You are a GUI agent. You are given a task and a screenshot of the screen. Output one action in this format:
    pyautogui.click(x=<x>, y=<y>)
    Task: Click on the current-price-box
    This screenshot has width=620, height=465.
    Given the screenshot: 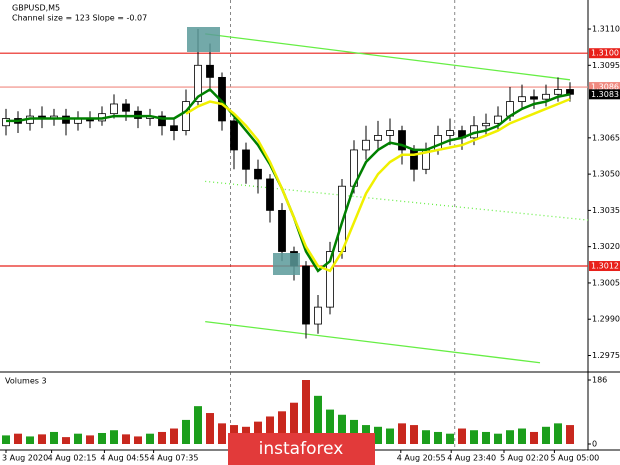 What is the action you would take?
    pyautogui.click(x=604, y=94)
    